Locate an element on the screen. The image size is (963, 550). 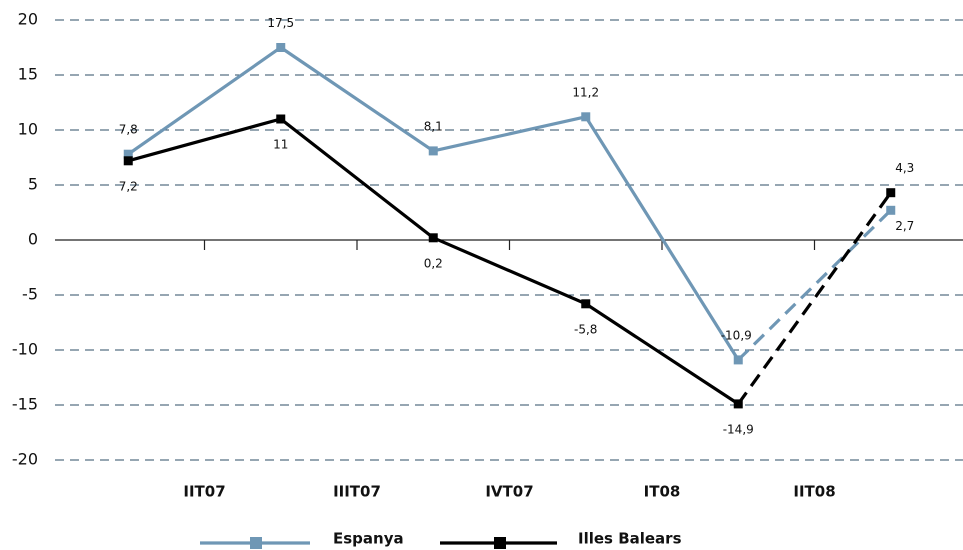
data-label: 17,5 is located at coordinates (280, 23).